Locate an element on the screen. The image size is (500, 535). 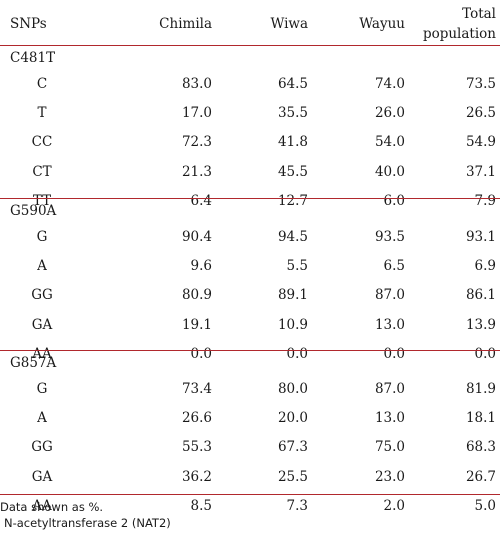
cell-wayuu: 6.0 is located at coordinates (394, 200).